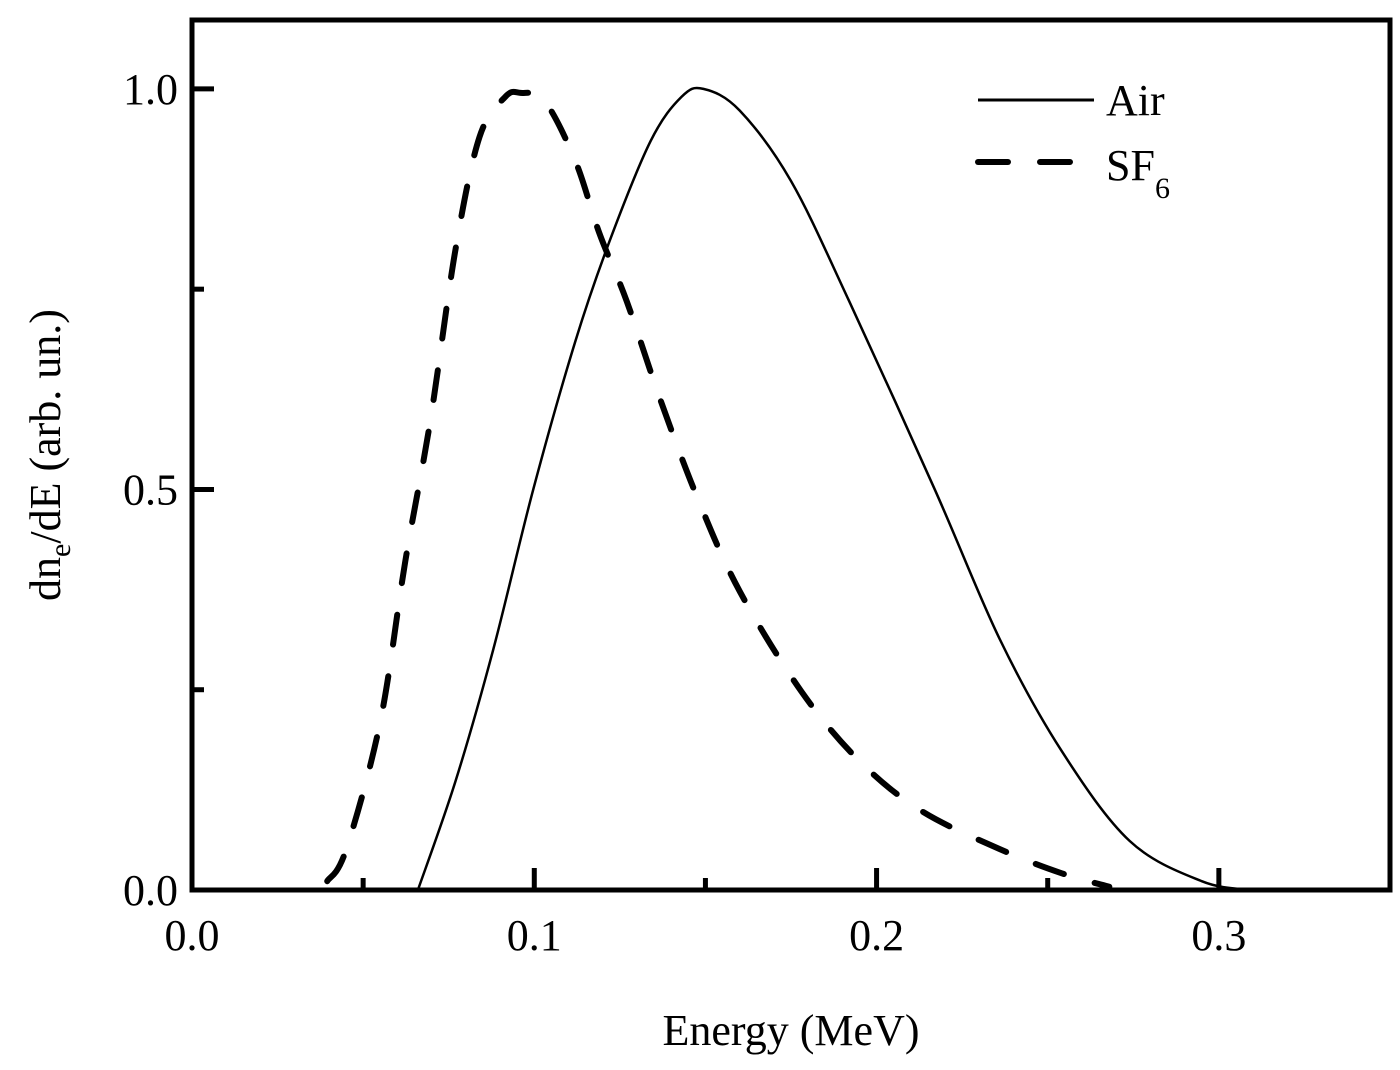 The width and height of the screenshot is (1400, 1070). Describe the element at coordinates (1135, 100) in the screenshot. I see `legend-label-air: Air` at that location.